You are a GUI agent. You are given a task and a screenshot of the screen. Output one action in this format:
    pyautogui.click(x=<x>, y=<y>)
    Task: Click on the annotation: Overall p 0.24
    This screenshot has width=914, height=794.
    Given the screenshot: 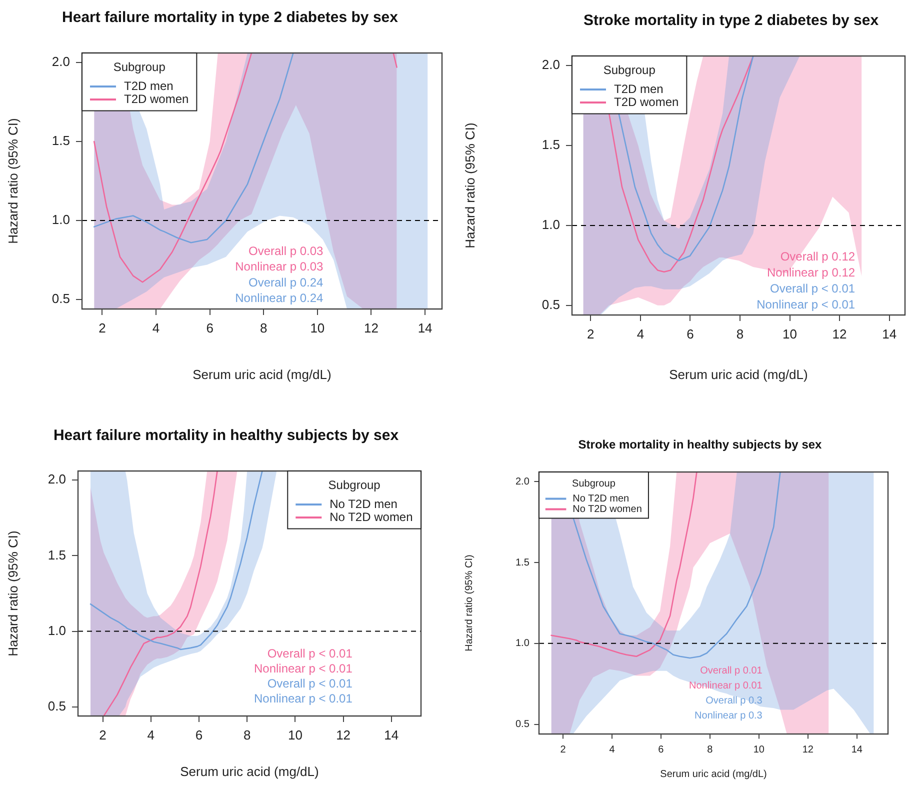 What is the action you would take?
    pyautogui.click(x=286, y=282)
    